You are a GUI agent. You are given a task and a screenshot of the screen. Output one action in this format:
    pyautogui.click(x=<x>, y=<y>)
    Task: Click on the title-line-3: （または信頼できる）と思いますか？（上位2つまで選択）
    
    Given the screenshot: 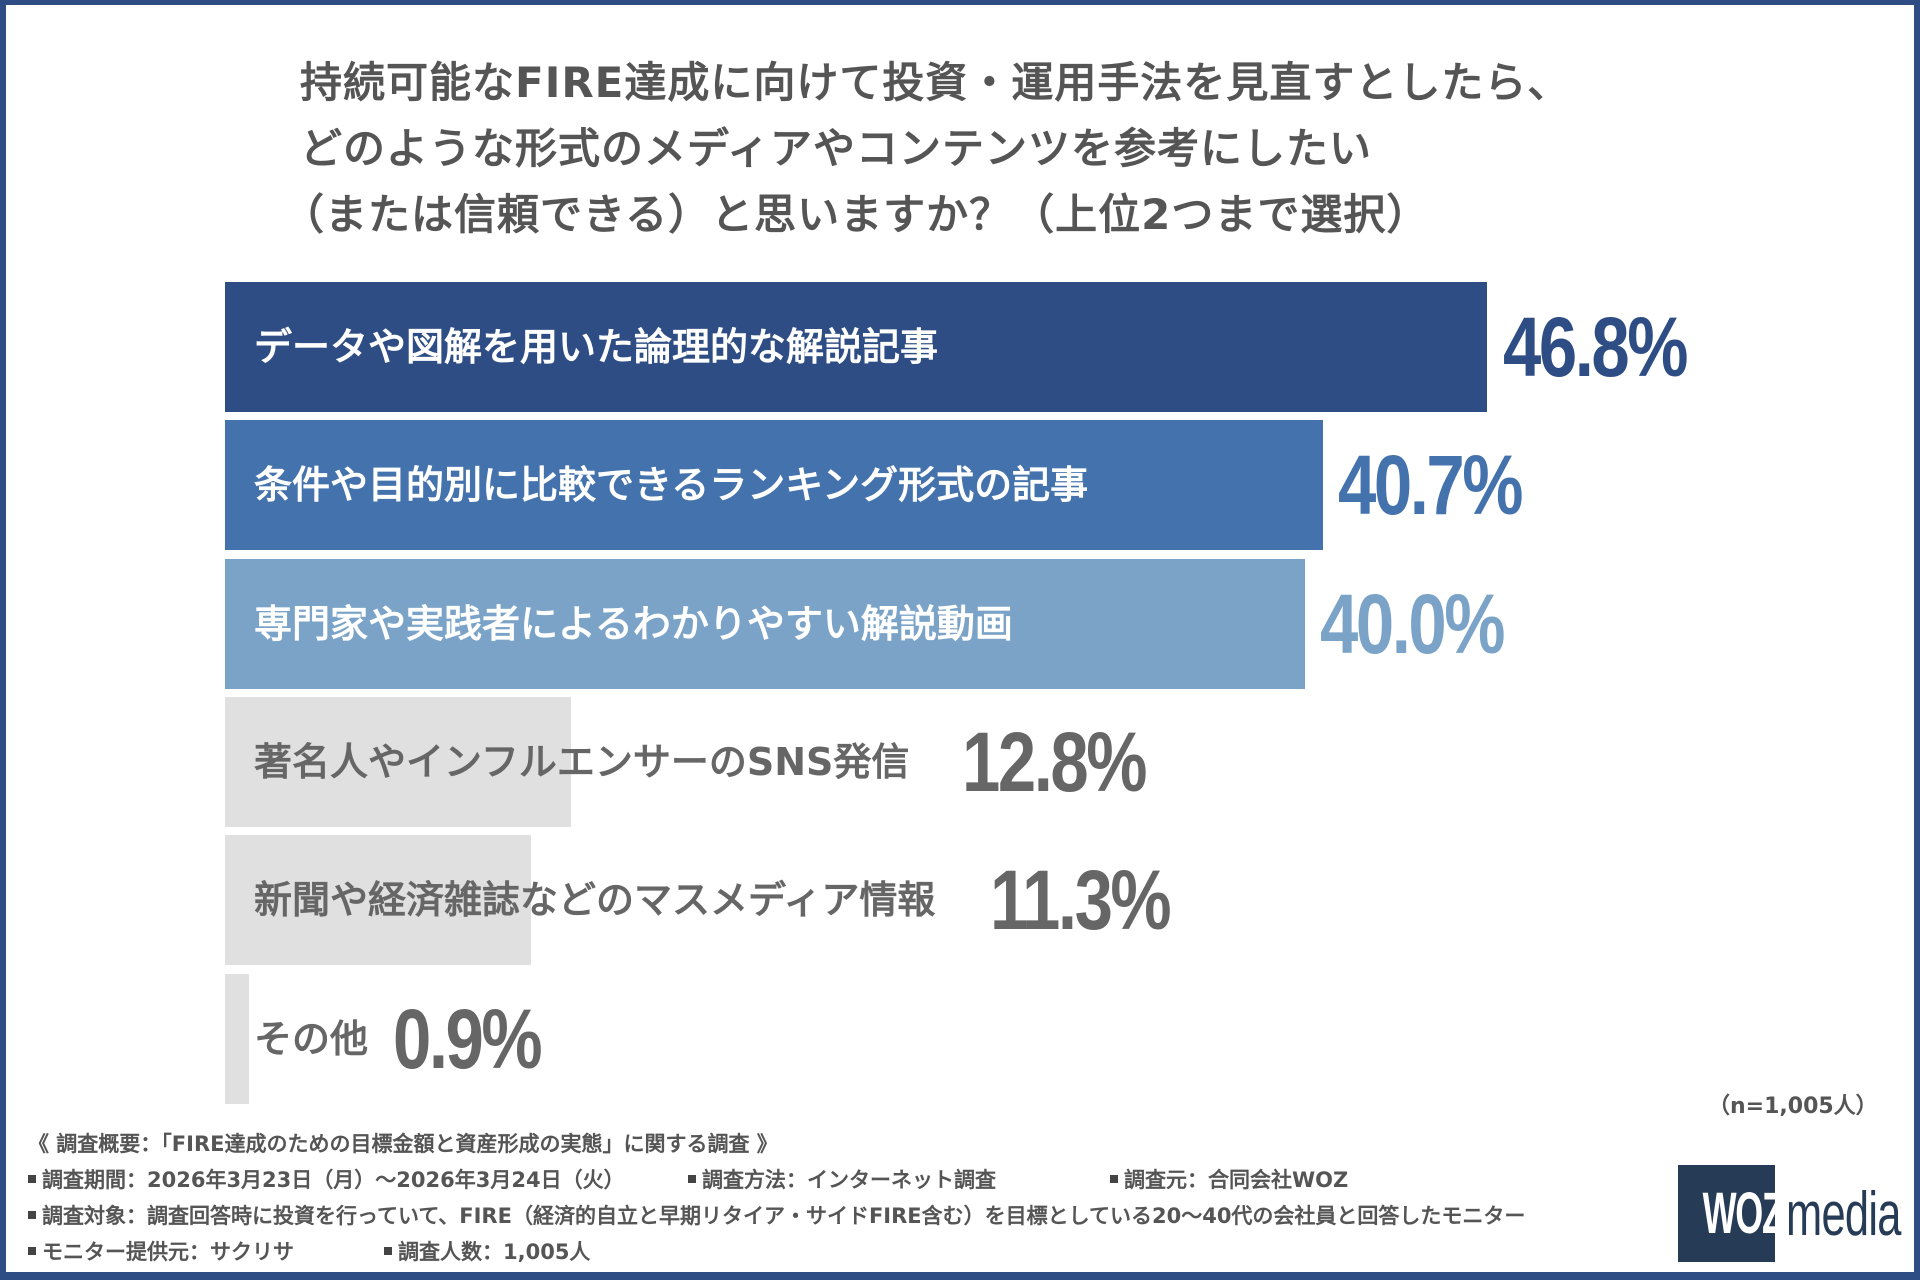 What is the action you would take?
    pyautogui.click(x=856, y=214)
    